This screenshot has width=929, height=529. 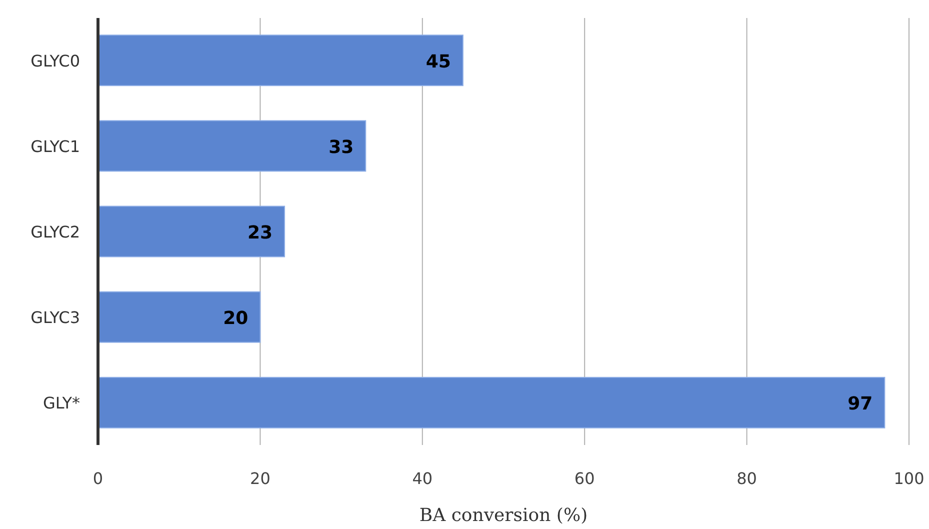 I want to click on data-label: 23, so click(x=260, y=233).